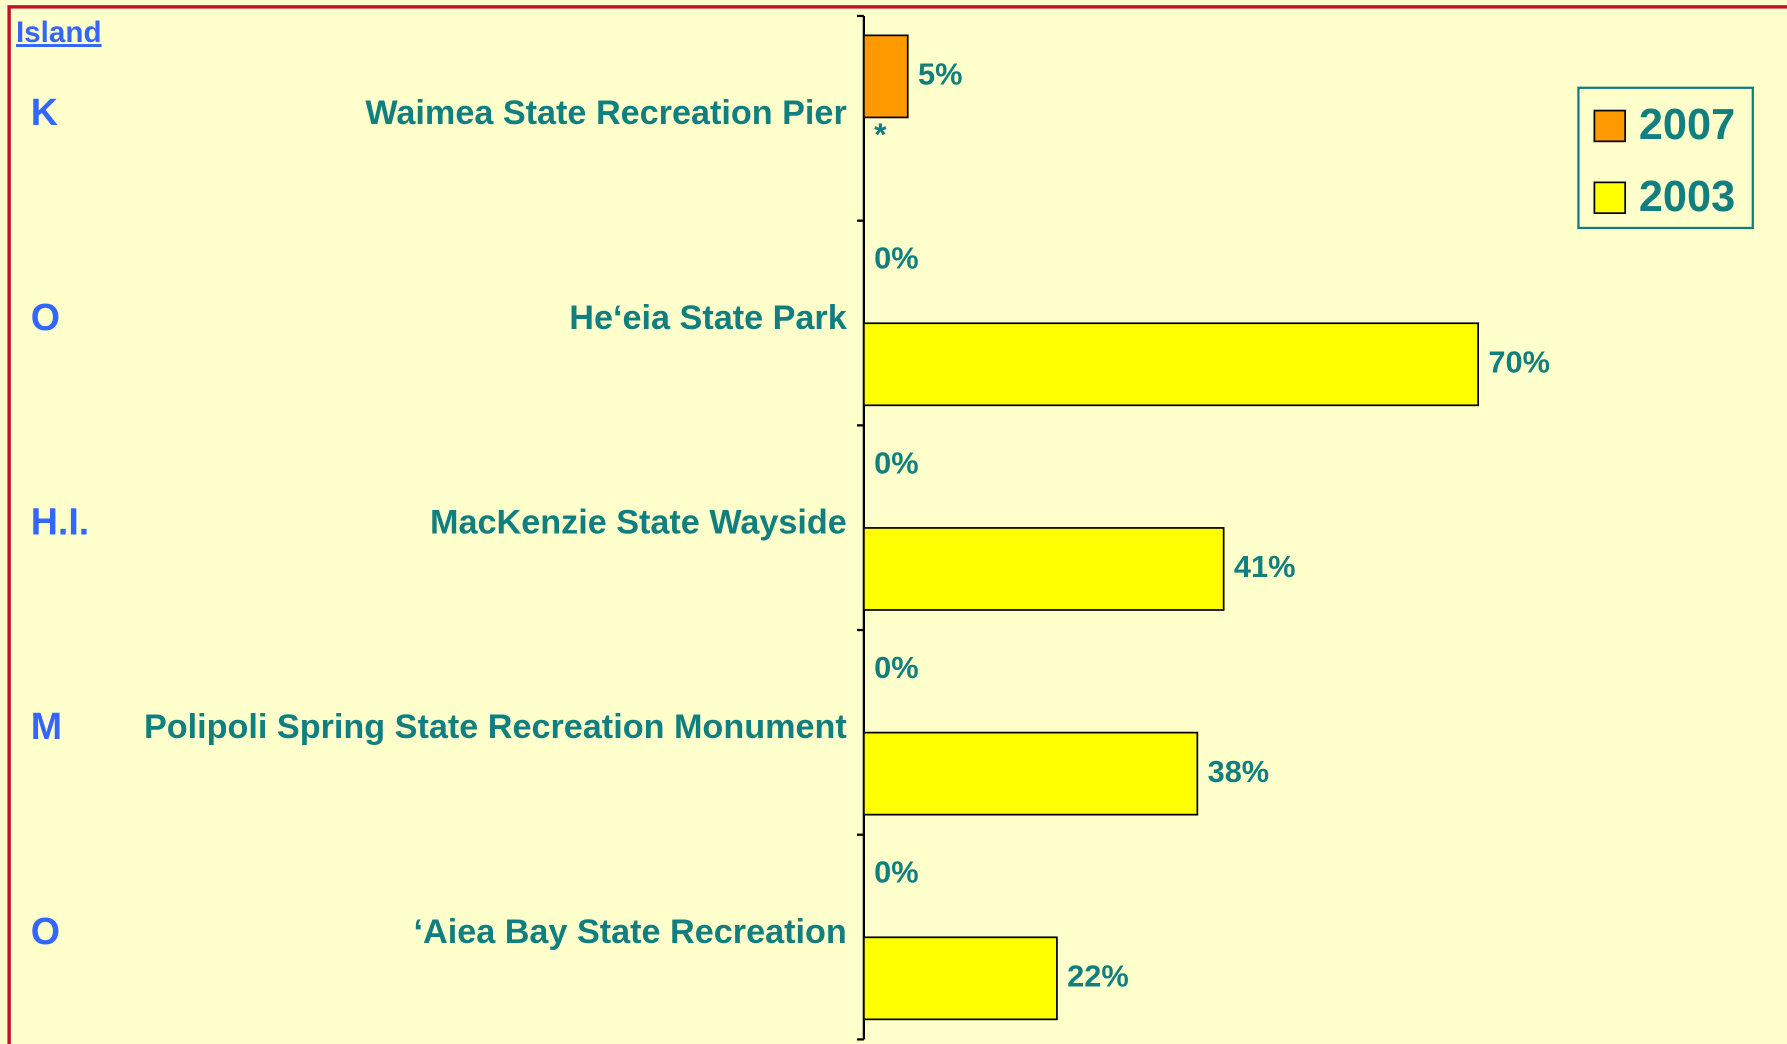 The height and width of the screenshot is (1044, 1787). Describe the element at coordinates (940, 74) in the screenshot. I see `value-label: 5%` at that location.